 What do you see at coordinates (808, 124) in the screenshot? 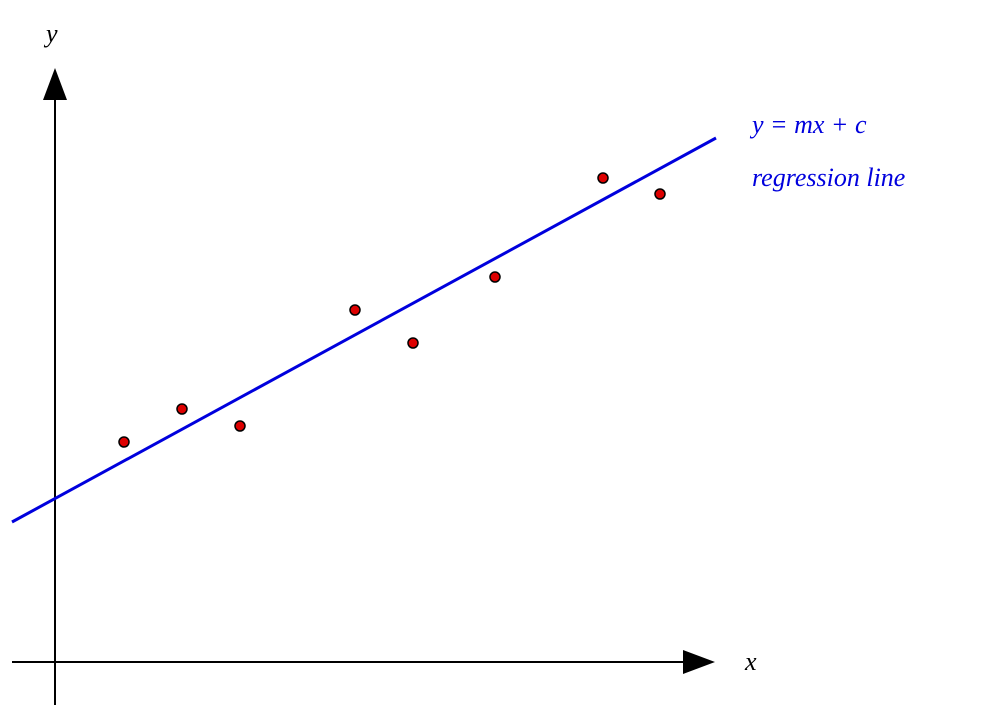
I see `annotation: y = mx + c` at bounding box center [808, 124].